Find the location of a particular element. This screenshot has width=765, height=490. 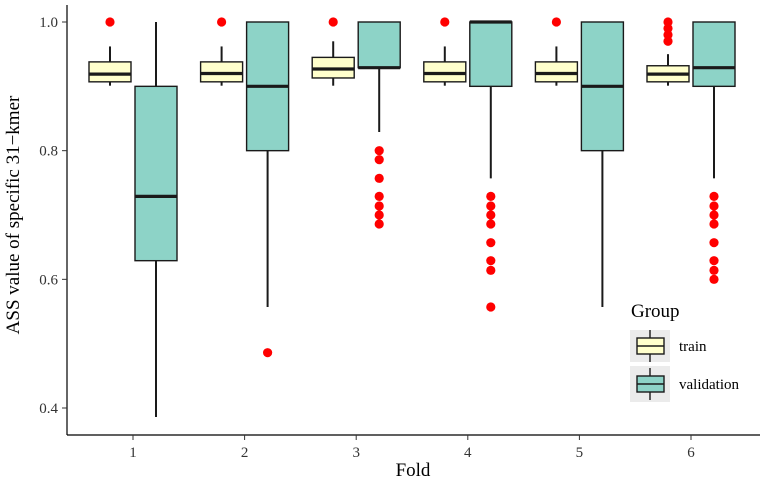

x-tick-label: 1 is located at coordinates (133, 453).